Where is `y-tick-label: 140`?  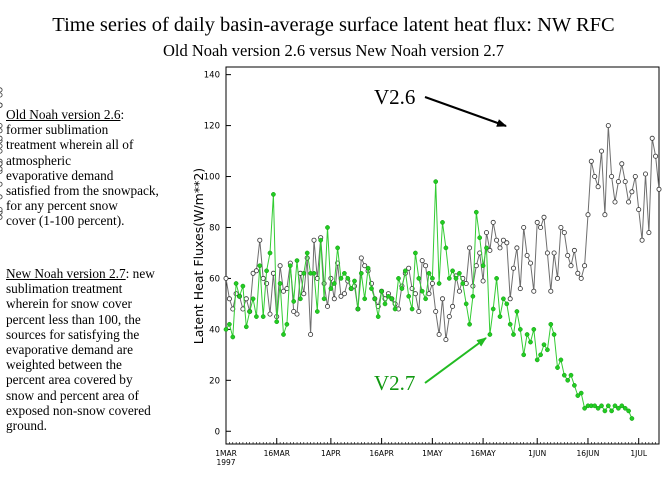
y-tick-label: 140 is located at coordinates (212, 76).